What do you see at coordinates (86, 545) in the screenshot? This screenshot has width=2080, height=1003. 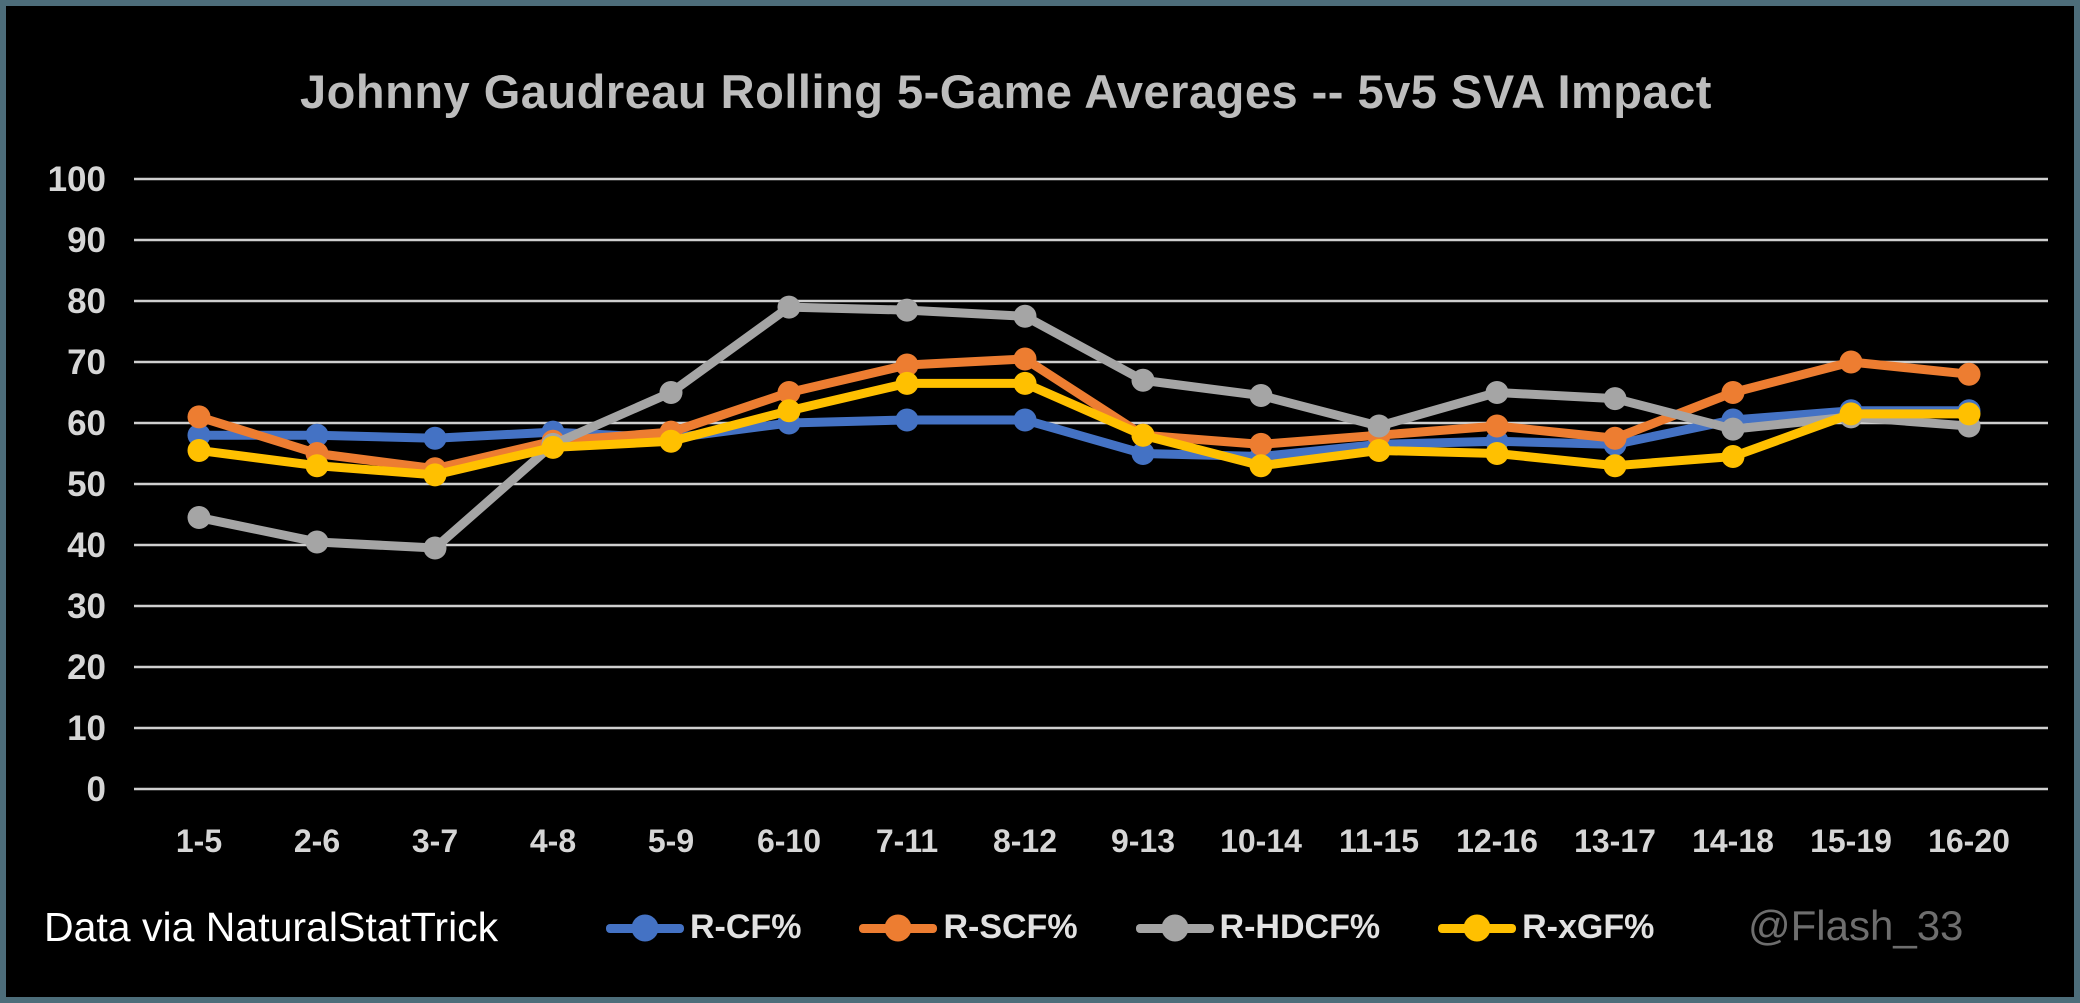 I see `y-axis-tick-label: 40` at bounding box center [86, 545].